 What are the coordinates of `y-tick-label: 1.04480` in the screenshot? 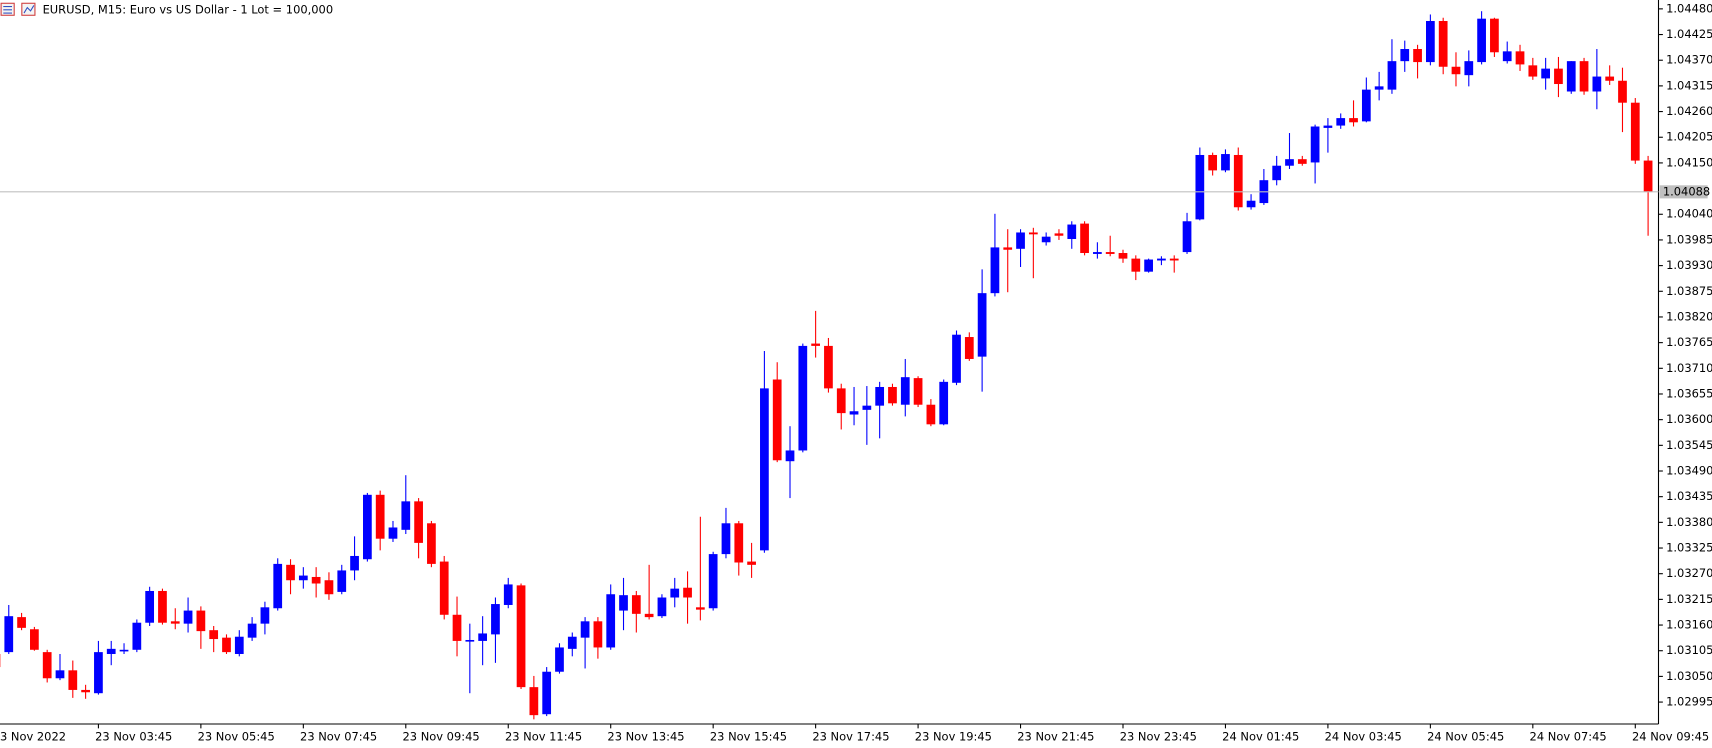 It's located at (1689, 8).